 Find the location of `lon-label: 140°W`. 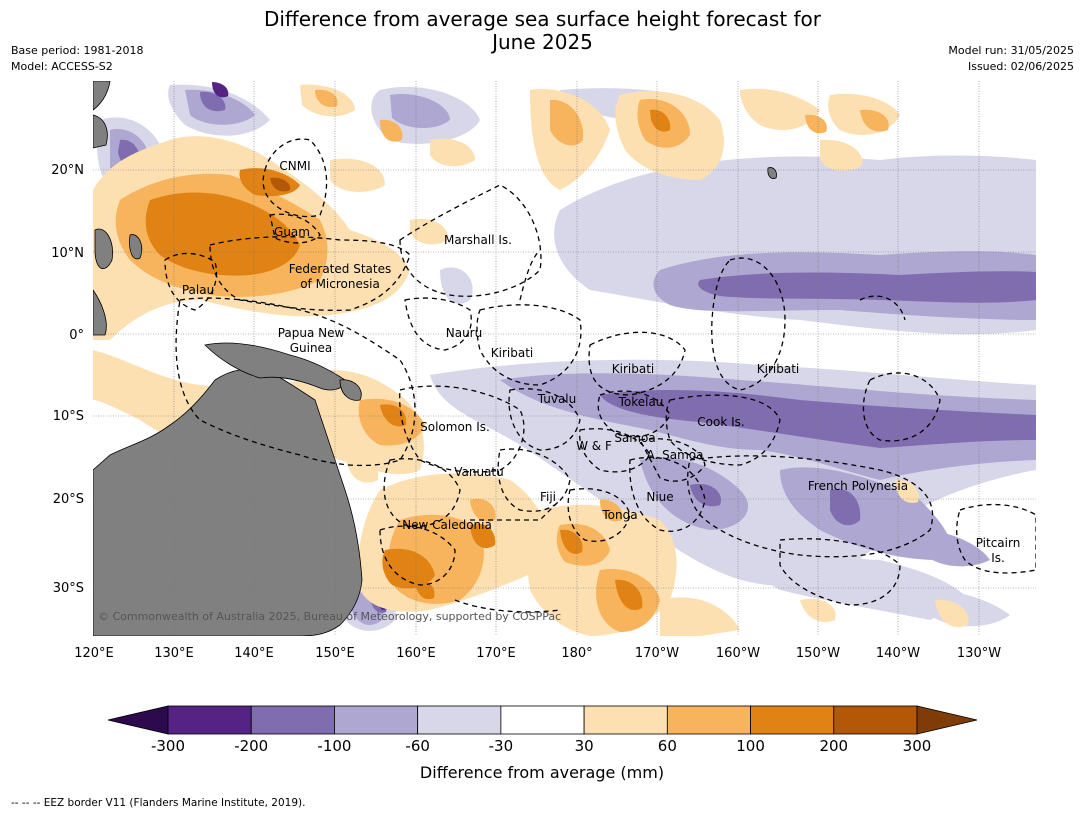

lon-label: 140°W is located at coordinates (898, 653).